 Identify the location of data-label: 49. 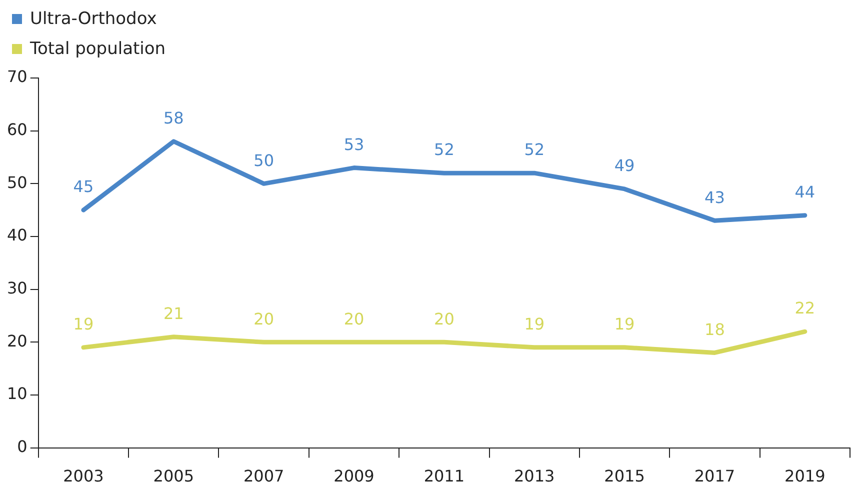
(624, 166).